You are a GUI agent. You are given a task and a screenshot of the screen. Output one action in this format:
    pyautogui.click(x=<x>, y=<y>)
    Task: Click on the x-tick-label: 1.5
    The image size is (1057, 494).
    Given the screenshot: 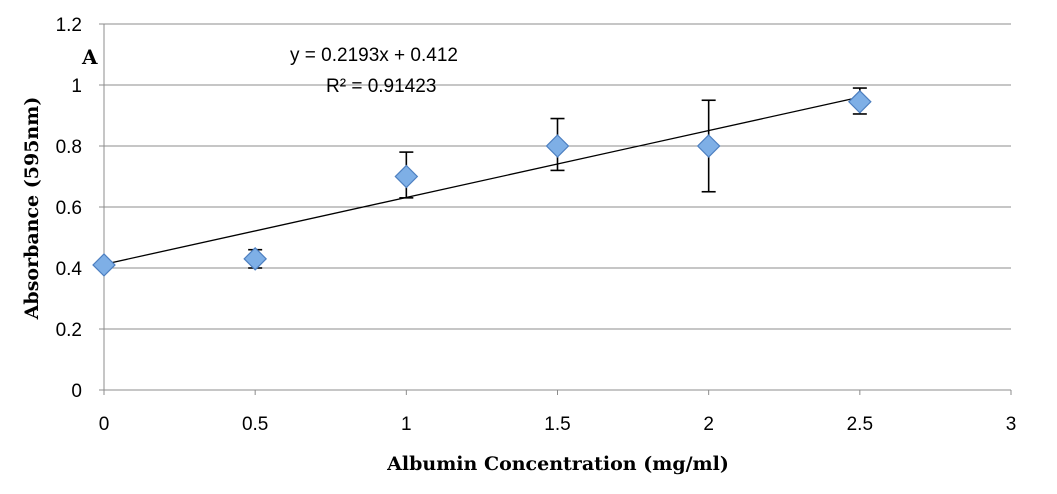 What is the action you would take?
    pyautogui.click(x=557, y=424)
    